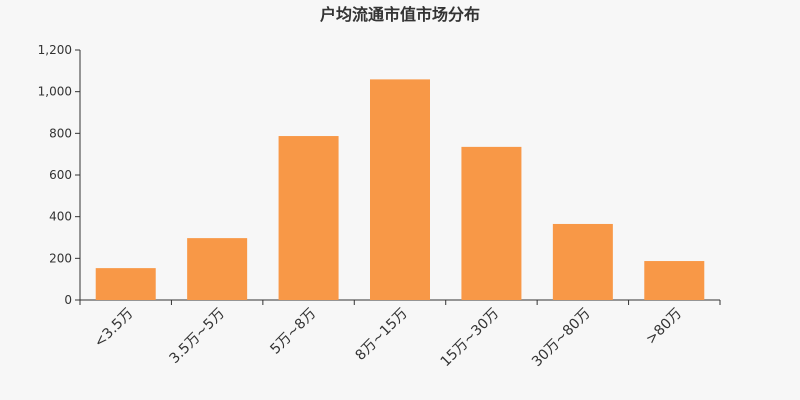 The width and height of the screenshot is (800, 400). I want to click on x-tick-label: <3.5万, so click(113, 328).